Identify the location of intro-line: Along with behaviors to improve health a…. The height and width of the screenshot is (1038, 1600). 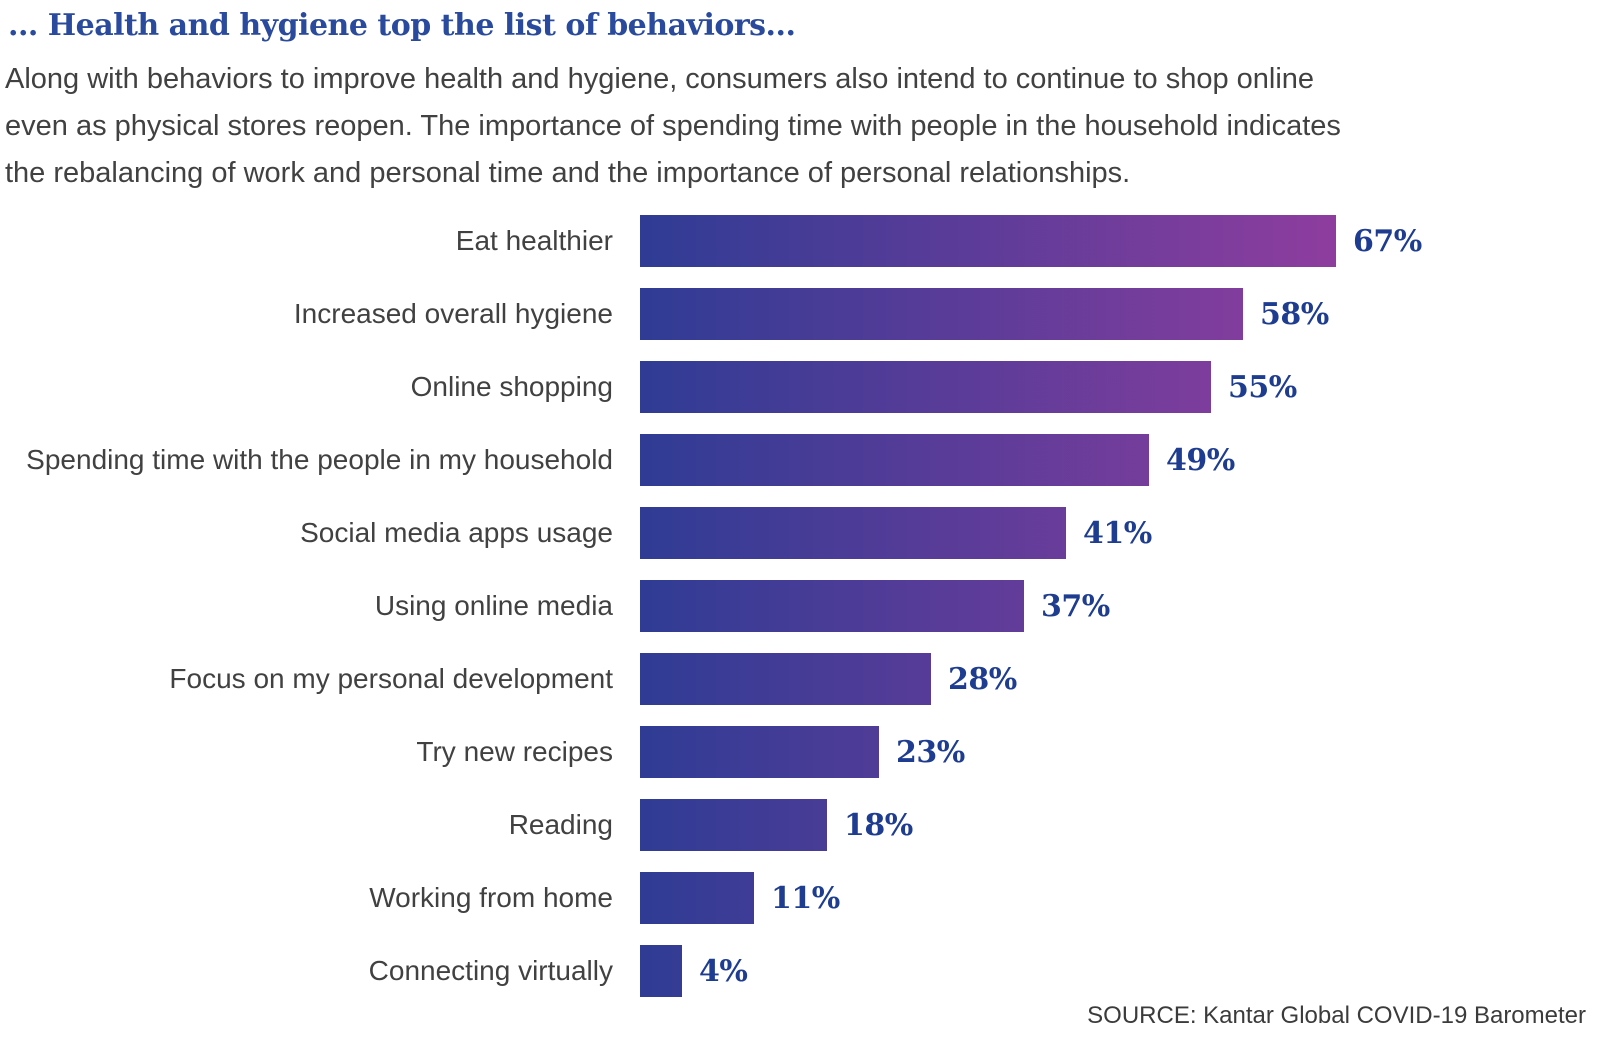
(660, 79).